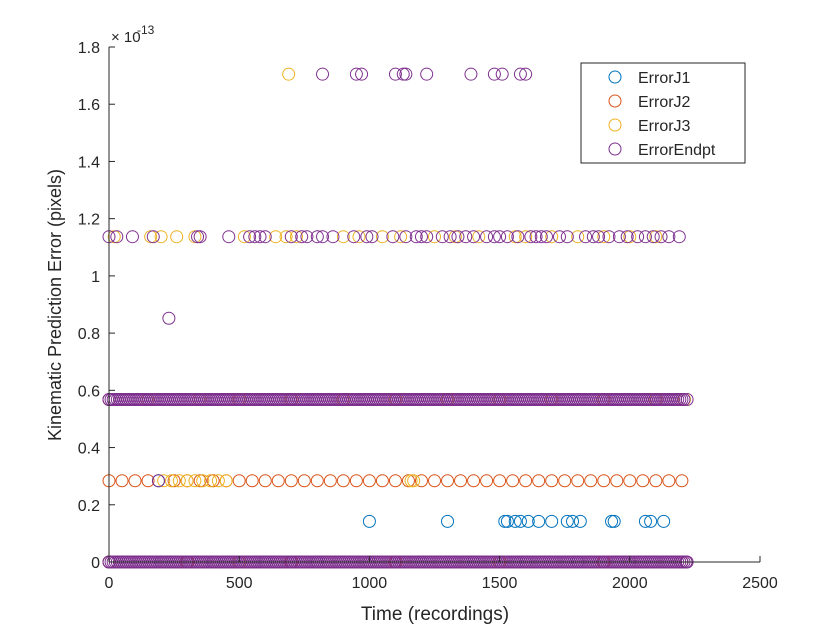 Image resolution: width=840 pixels, height=635 pixels. Describe the element at coordinates (95, 277) in the screenshot. I see `y-tick-label: 1` at that location.